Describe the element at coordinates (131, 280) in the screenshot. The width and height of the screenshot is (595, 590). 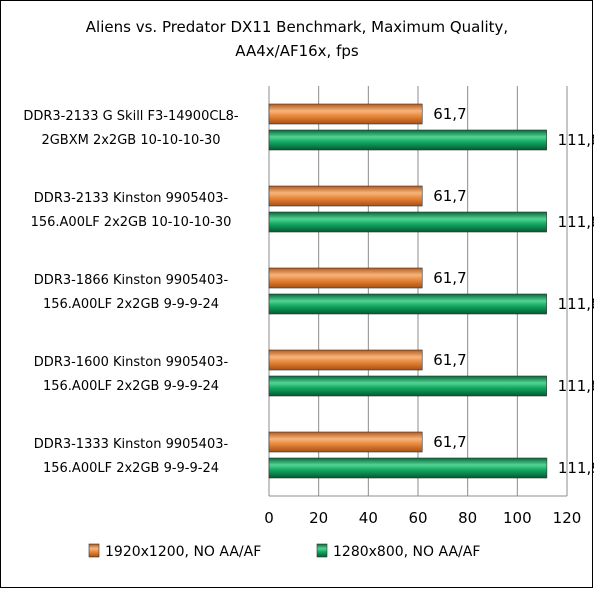
I see `category-label: DDR3-1866 Kinston 9905403-` at that location.